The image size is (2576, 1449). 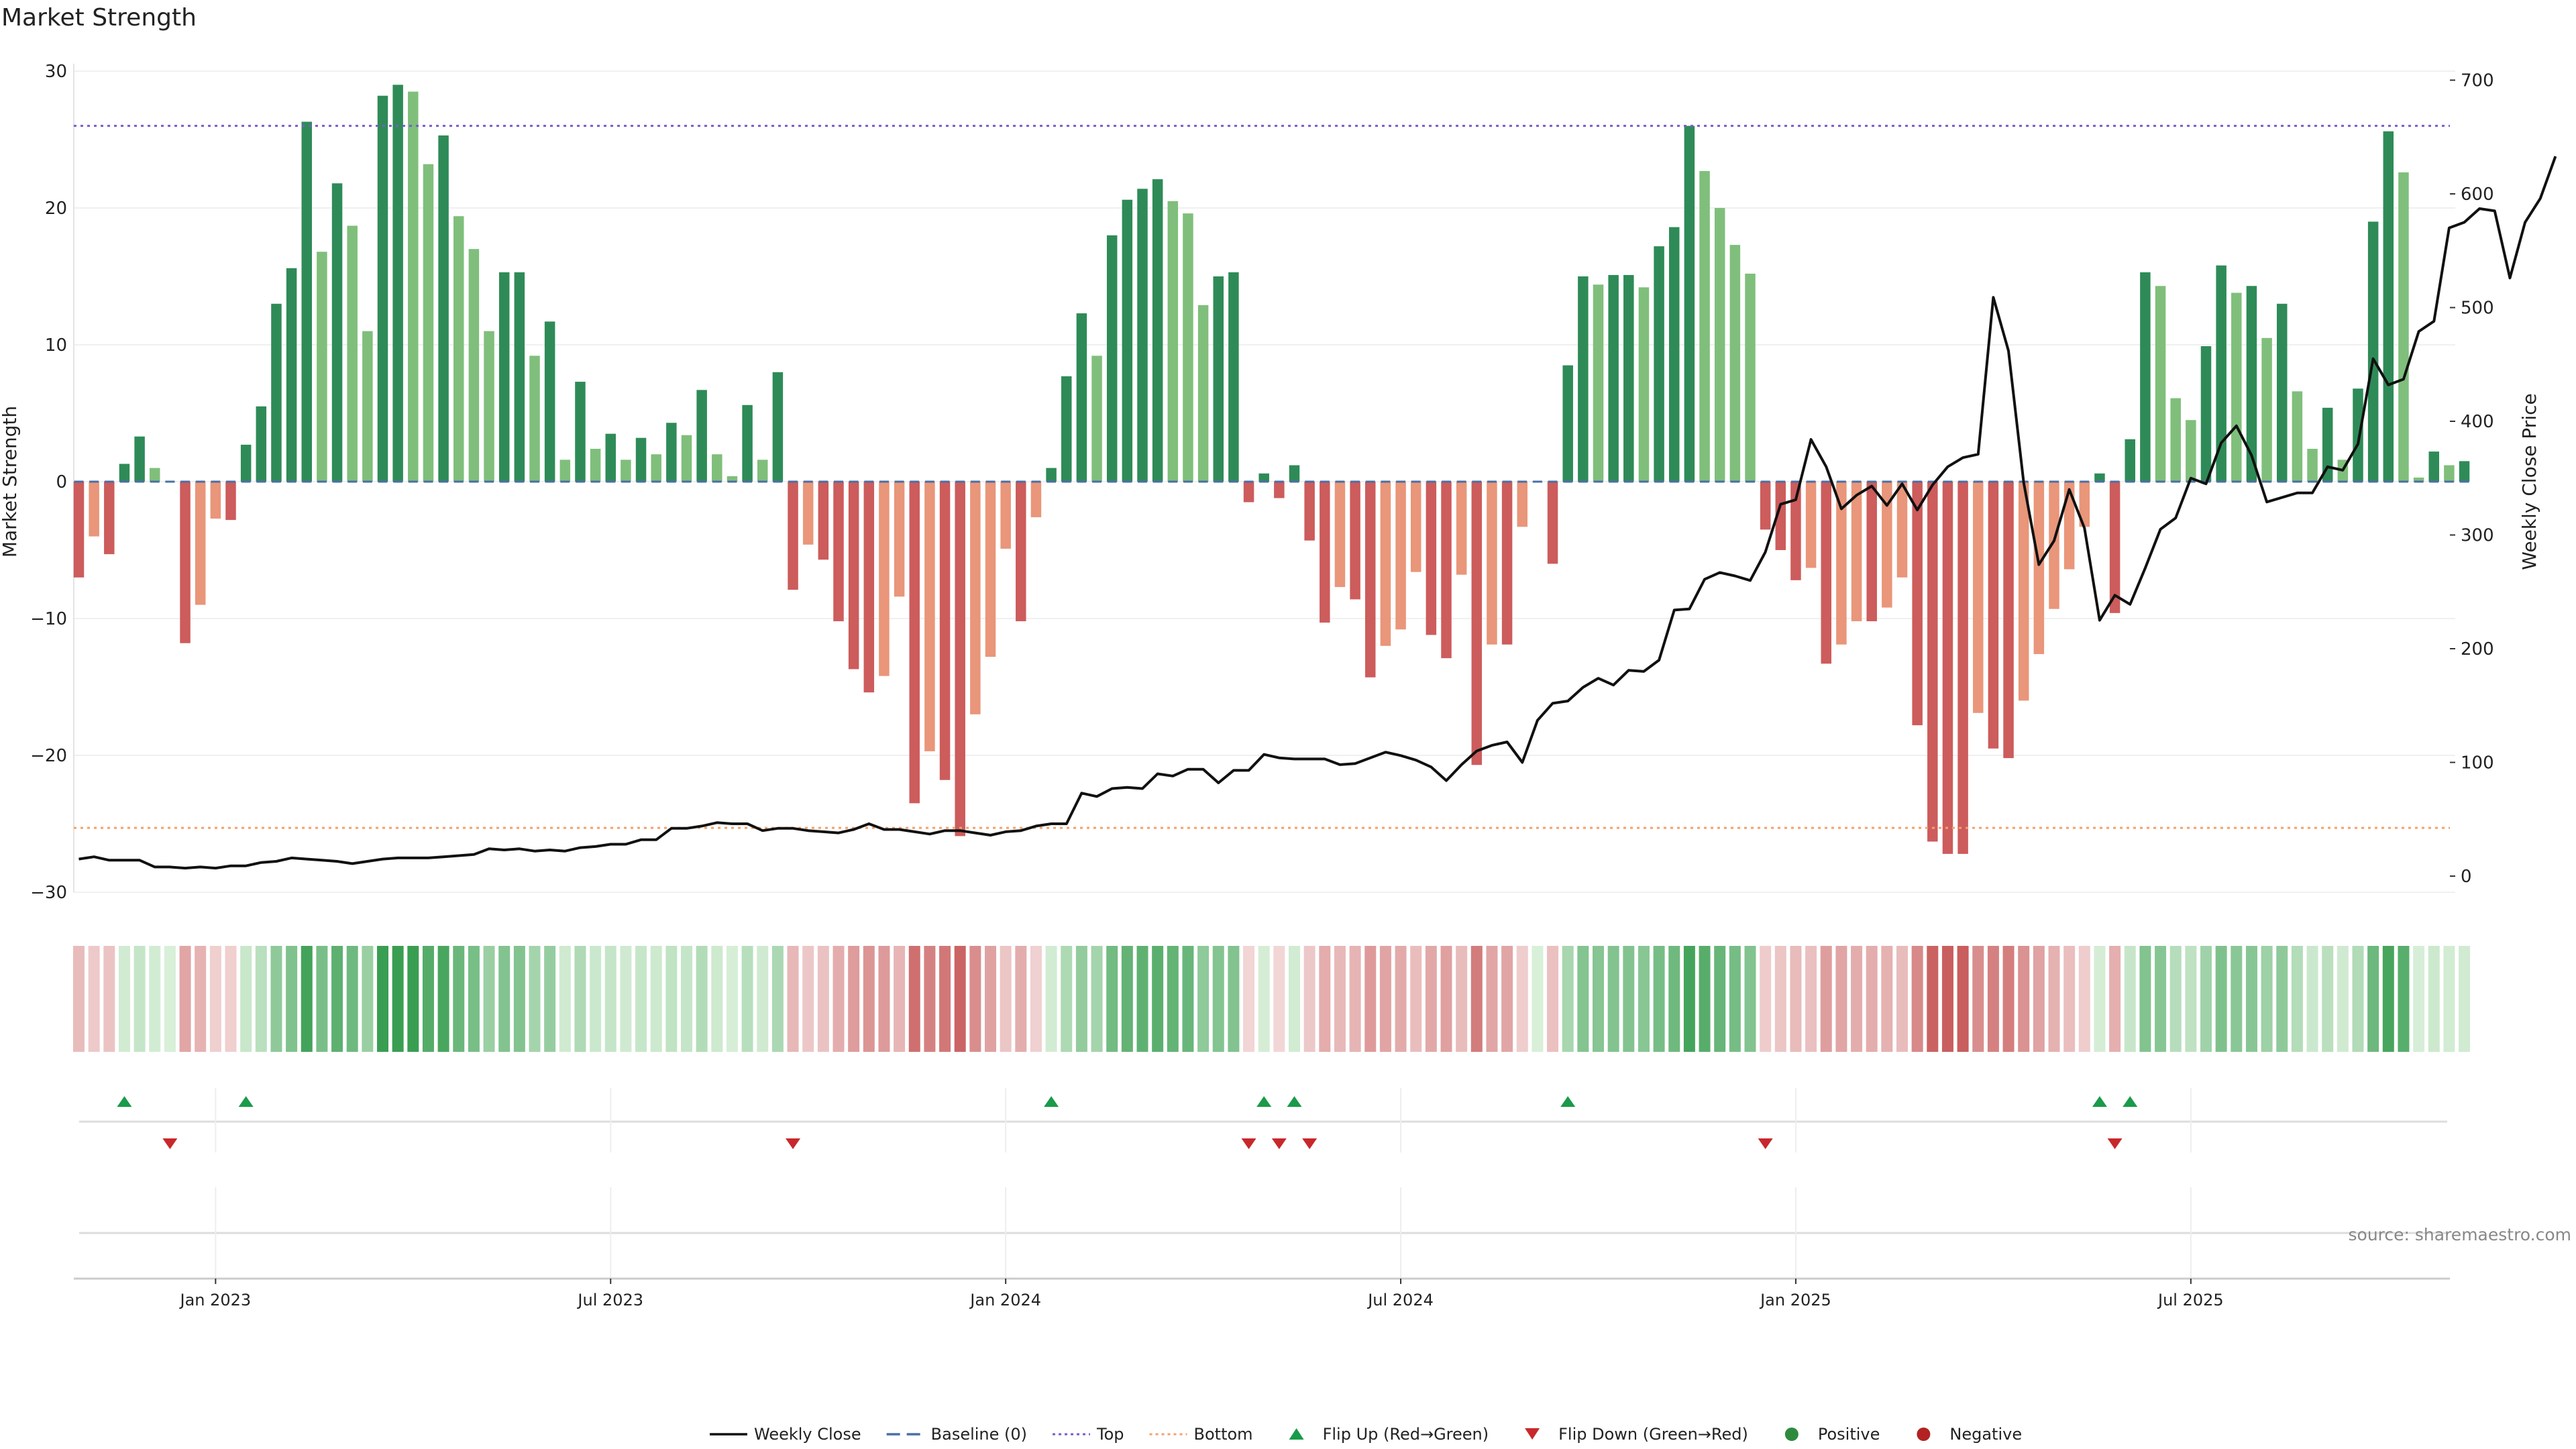 What do you see at coordinates (1263, 1120) in the screenshot?
I see `flip-markers-panel` at bounding box center [1263, 1120].